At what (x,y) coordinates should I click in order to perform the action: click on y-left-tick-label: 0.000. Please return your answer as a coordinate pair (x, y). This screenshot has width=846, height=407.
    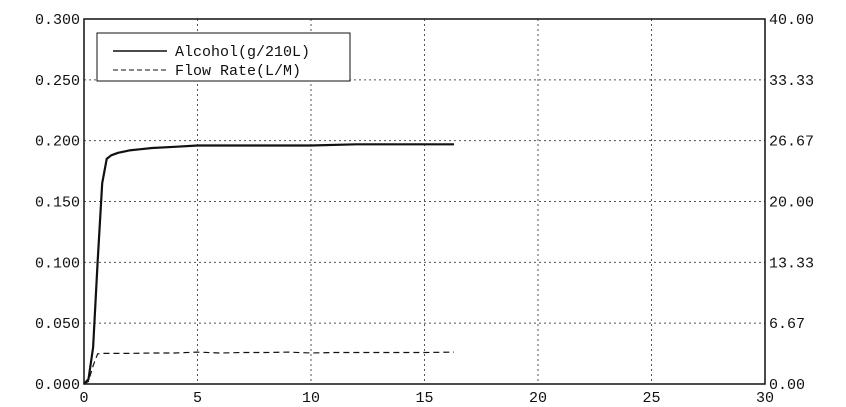
    Looking at the image, I should click on (57, 385).